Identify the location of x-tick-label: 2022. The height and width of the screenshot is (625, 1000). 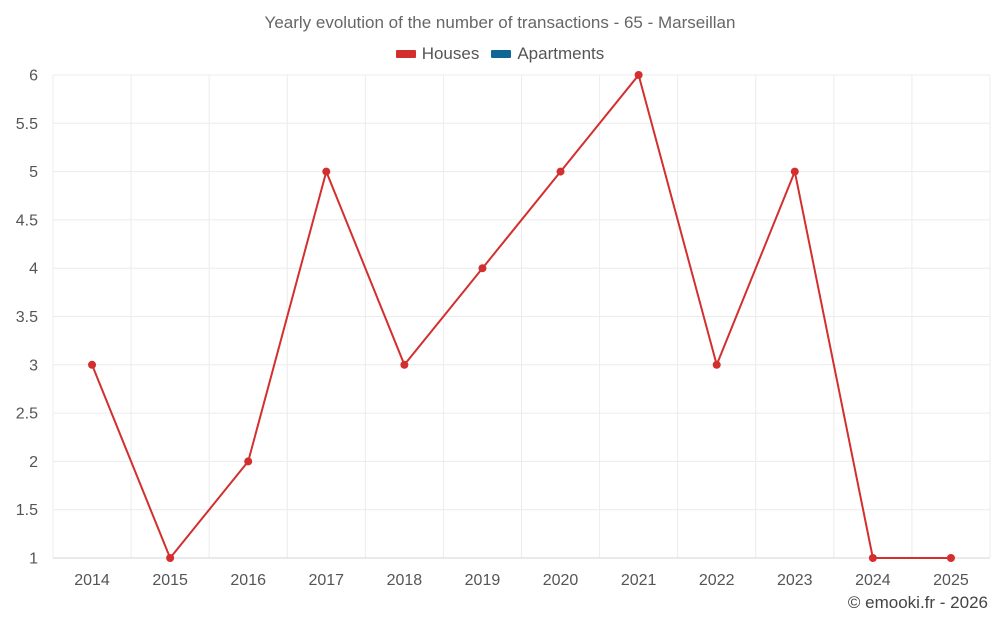
(717, 580).